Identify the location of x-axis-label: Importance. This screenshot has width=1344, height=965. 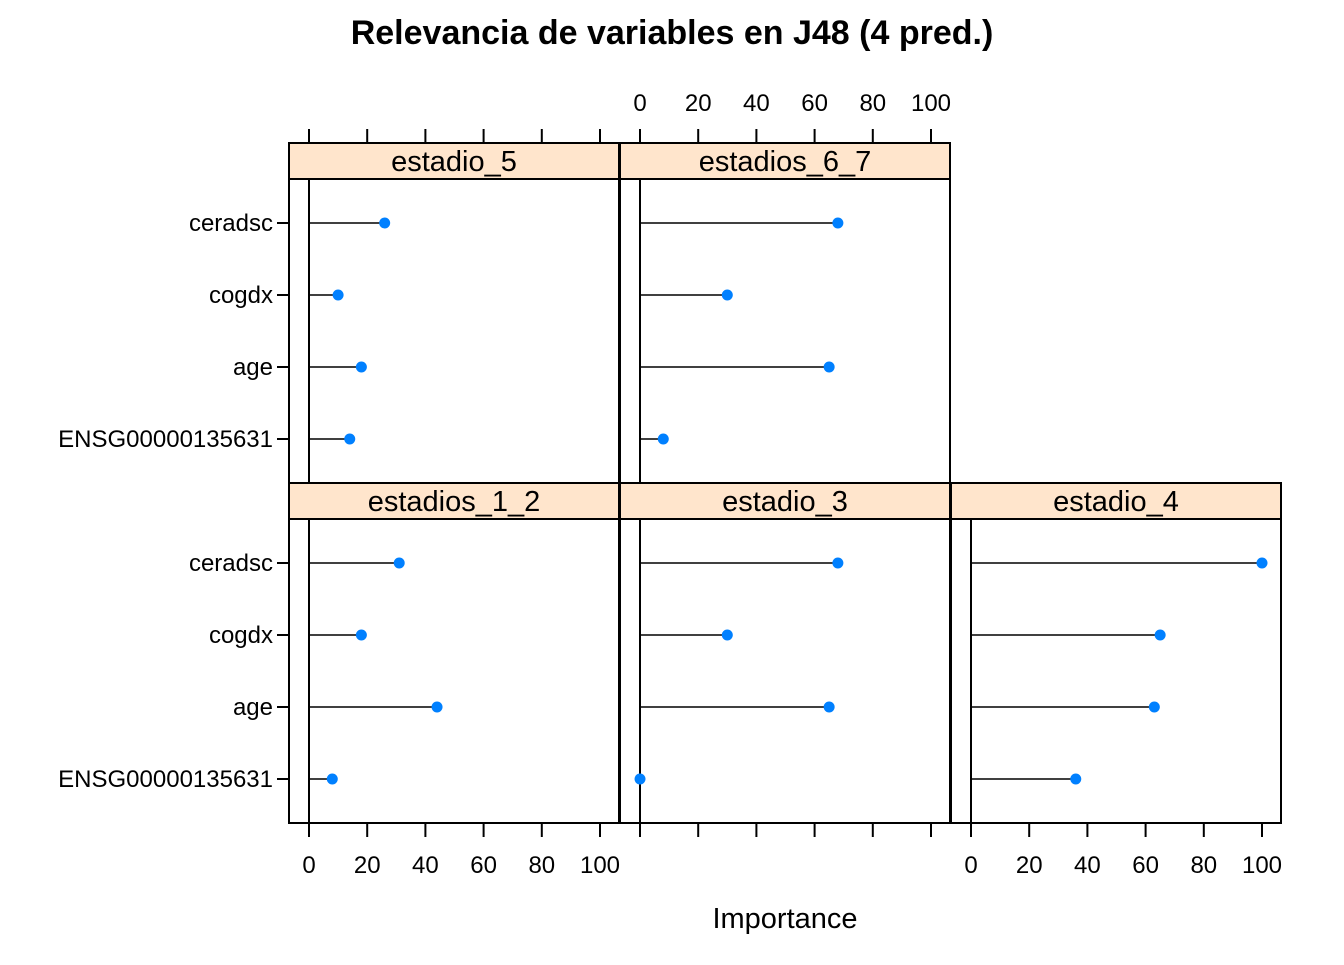
(784, 919).